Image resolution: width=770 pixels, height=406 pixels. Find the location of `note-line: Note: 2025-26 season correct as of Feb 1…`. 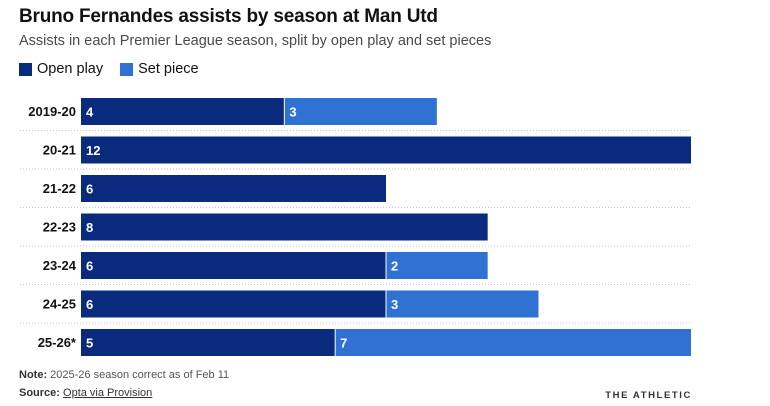

note-line: Note: 2025-26 season correct as of Feb 1… is located at coordinates (124, 375).